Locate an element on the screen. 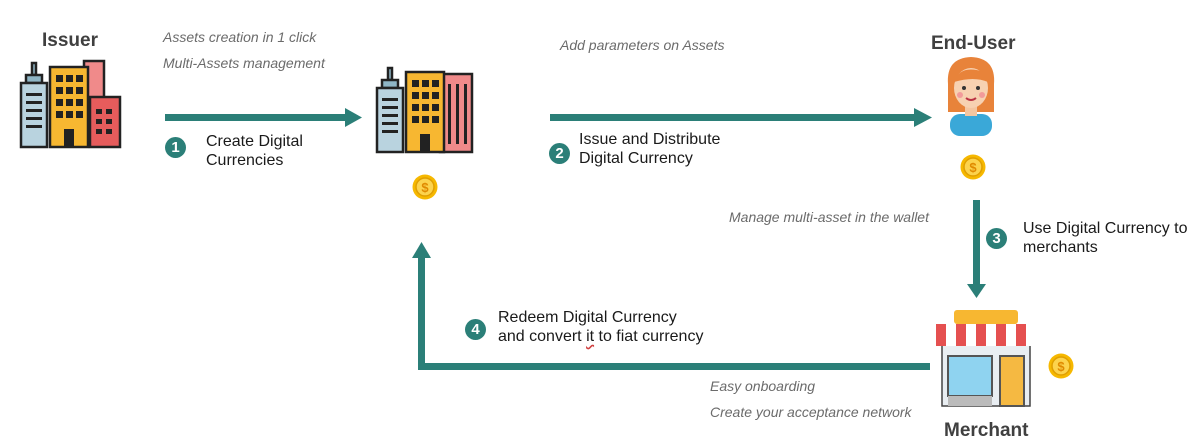 This screenshot has height=448, width=1202. woman-avatar-icon is located at coordinates (971, 96).